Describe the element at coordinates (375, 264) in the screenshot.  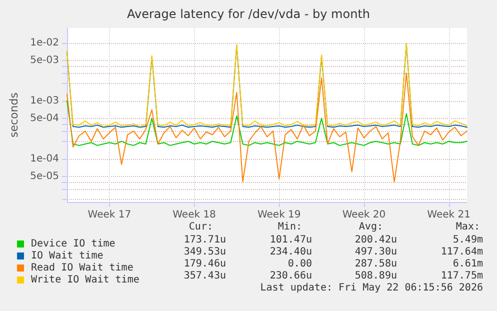
I see `text: 287.58u` at that location.